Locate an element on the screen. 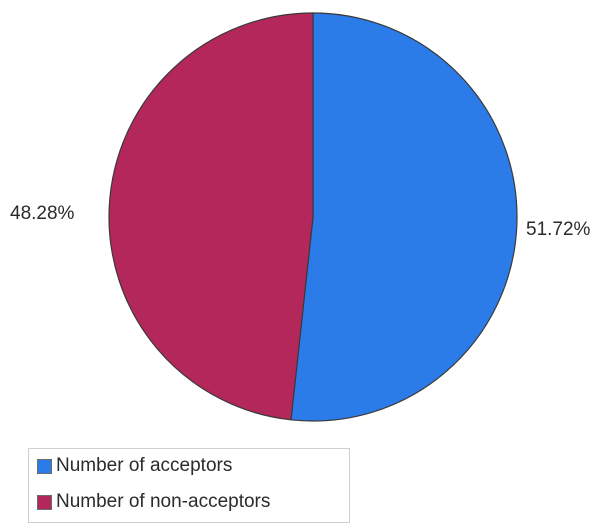 The width and height of the screenshot is (615, 528). legend-label-non-acceptors: Number of non-acceptors is located at coordinates (163, 501).